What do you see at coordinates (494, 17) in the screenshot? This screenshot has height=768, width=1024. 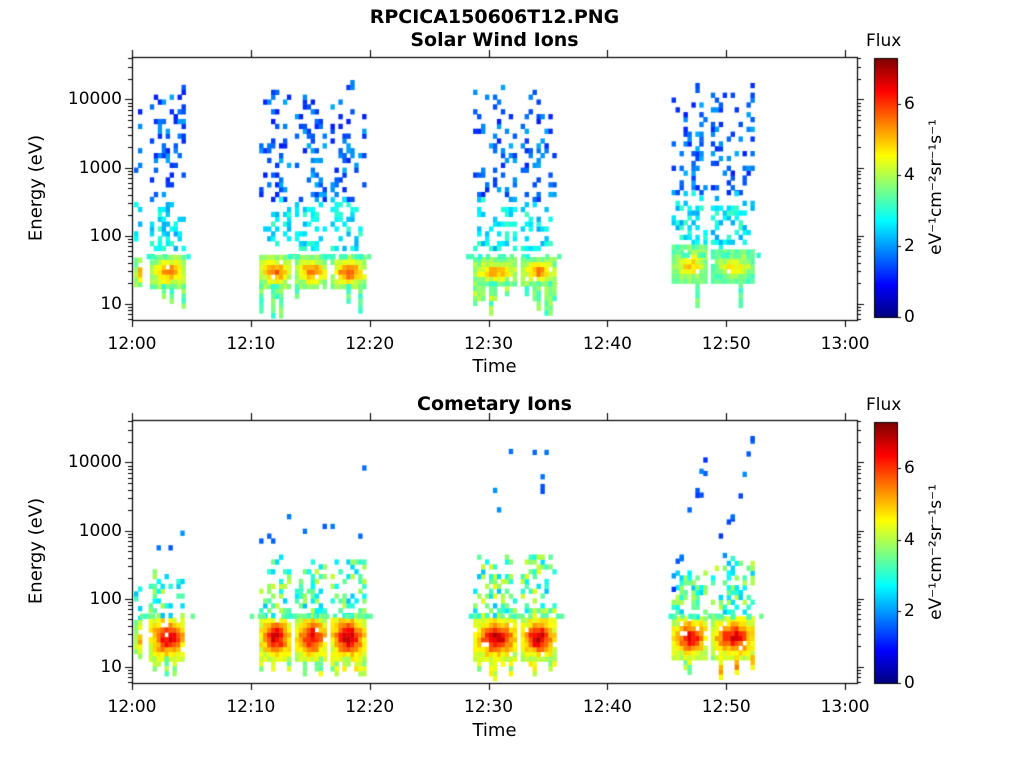 I see `figure-title: RPCICA150606T12.PNG` at bounding box center [494, 17].